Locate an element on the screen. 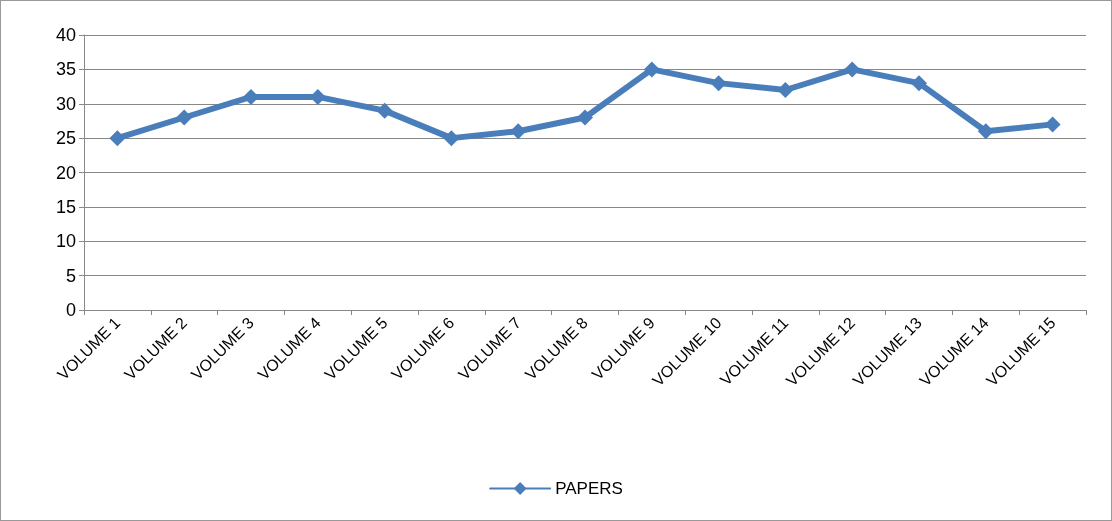  y-tick-label: 35 is located at coordinates (65, 69).